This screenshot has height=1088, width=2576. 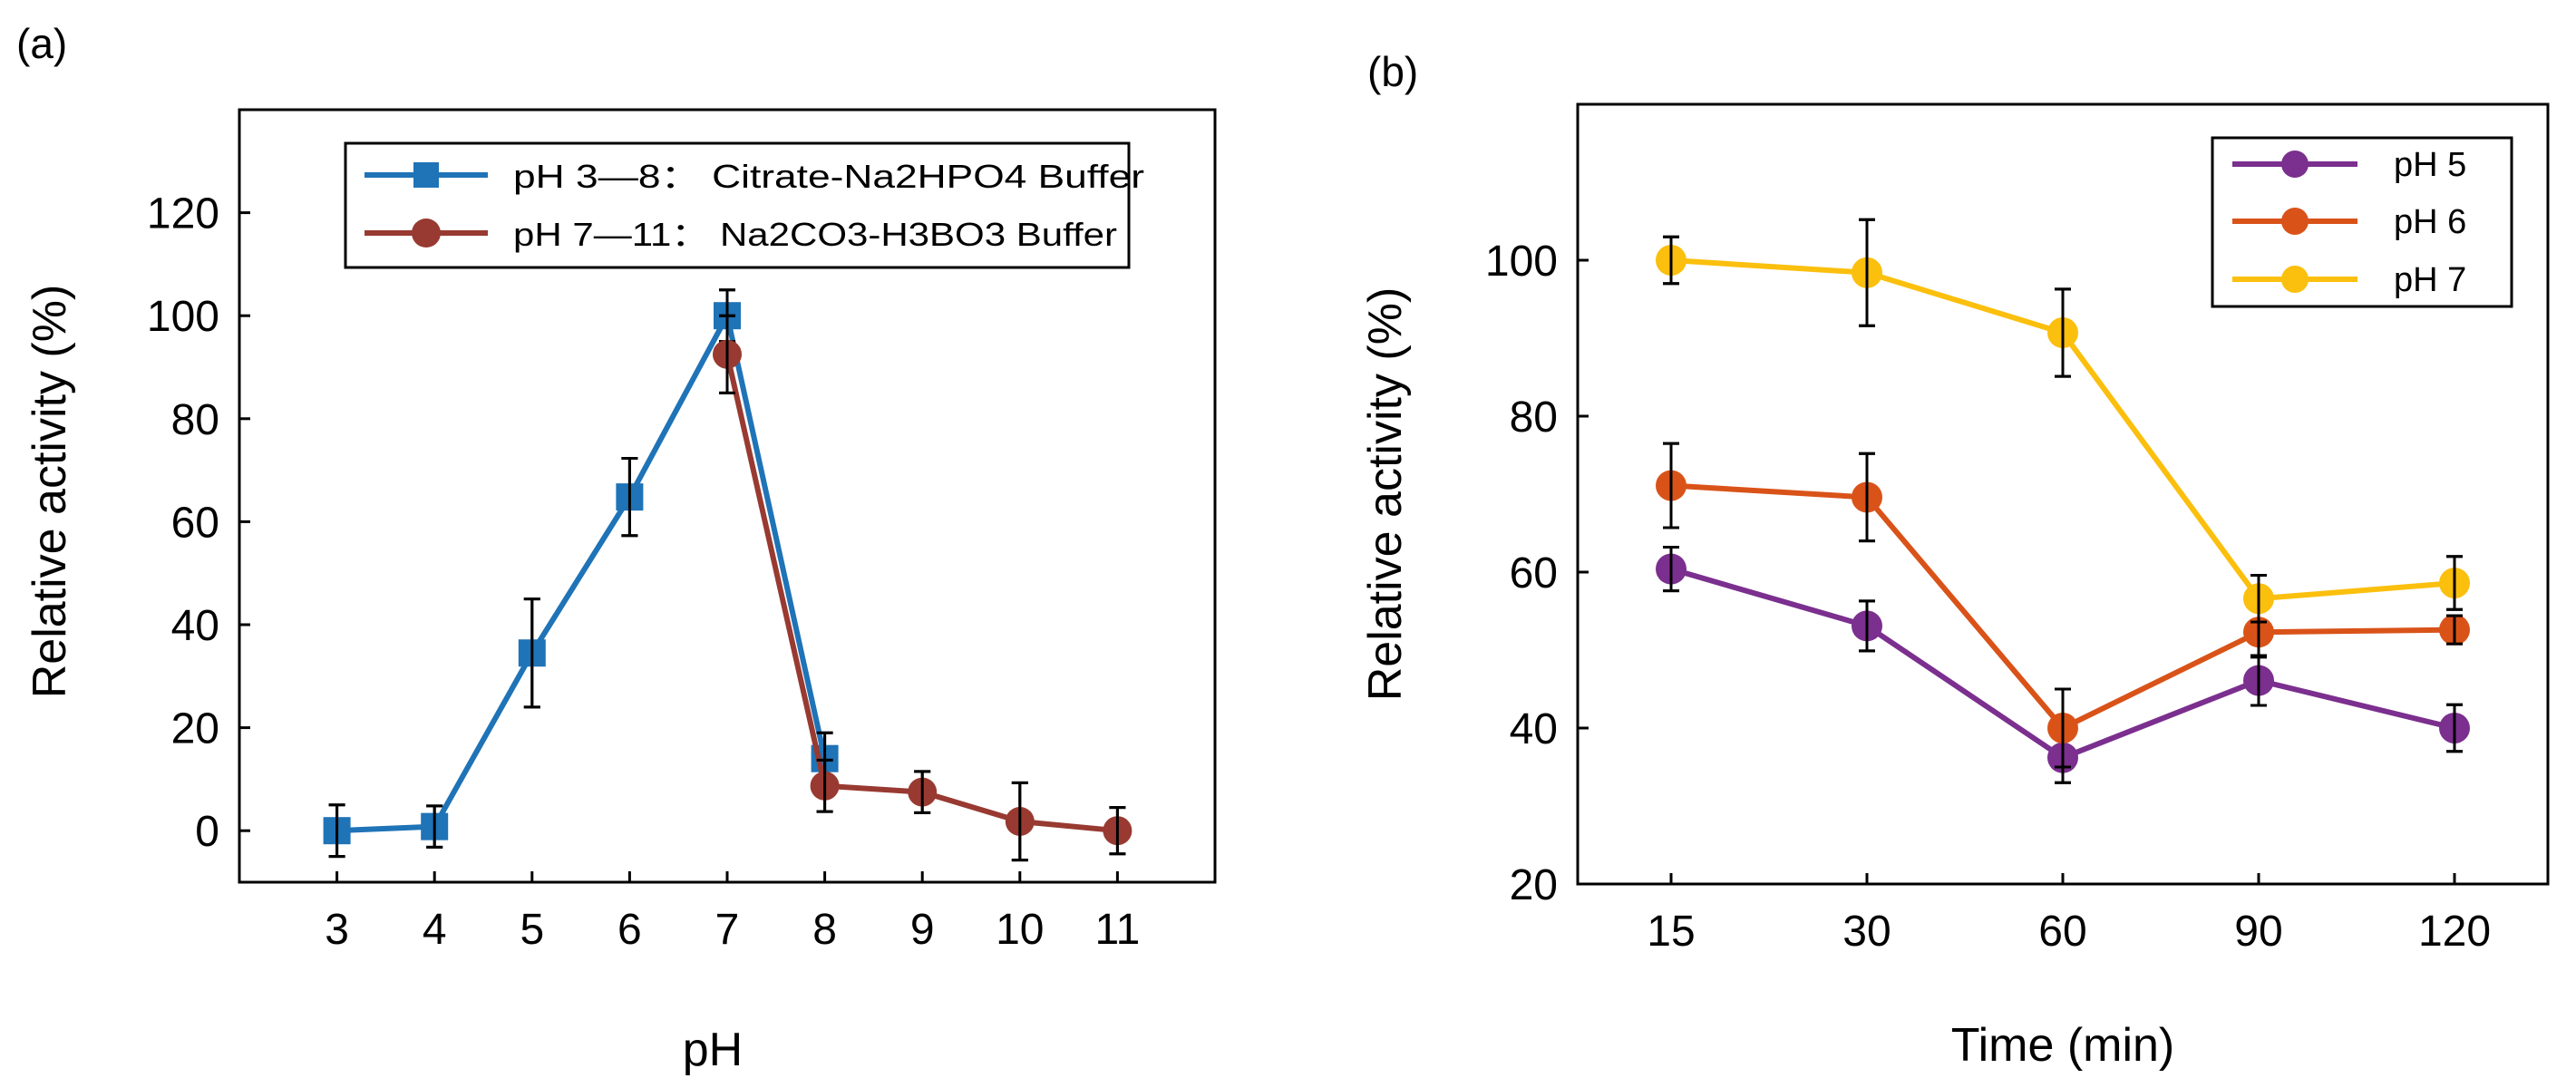 What do you see at coordinates (824, 930) in the screenshot?
I see `x-tick-label-a: 8` at bounding box center [824, 930].